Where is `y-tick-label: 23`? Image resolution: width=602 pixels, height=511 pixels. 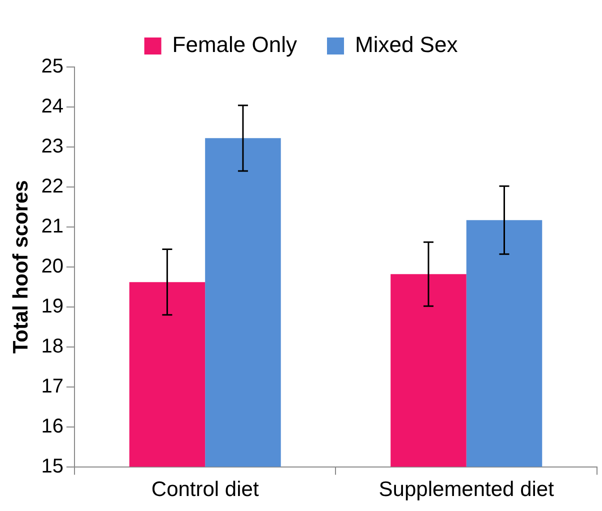 y-tick-label: 23 is located at coordinates (52, 146).